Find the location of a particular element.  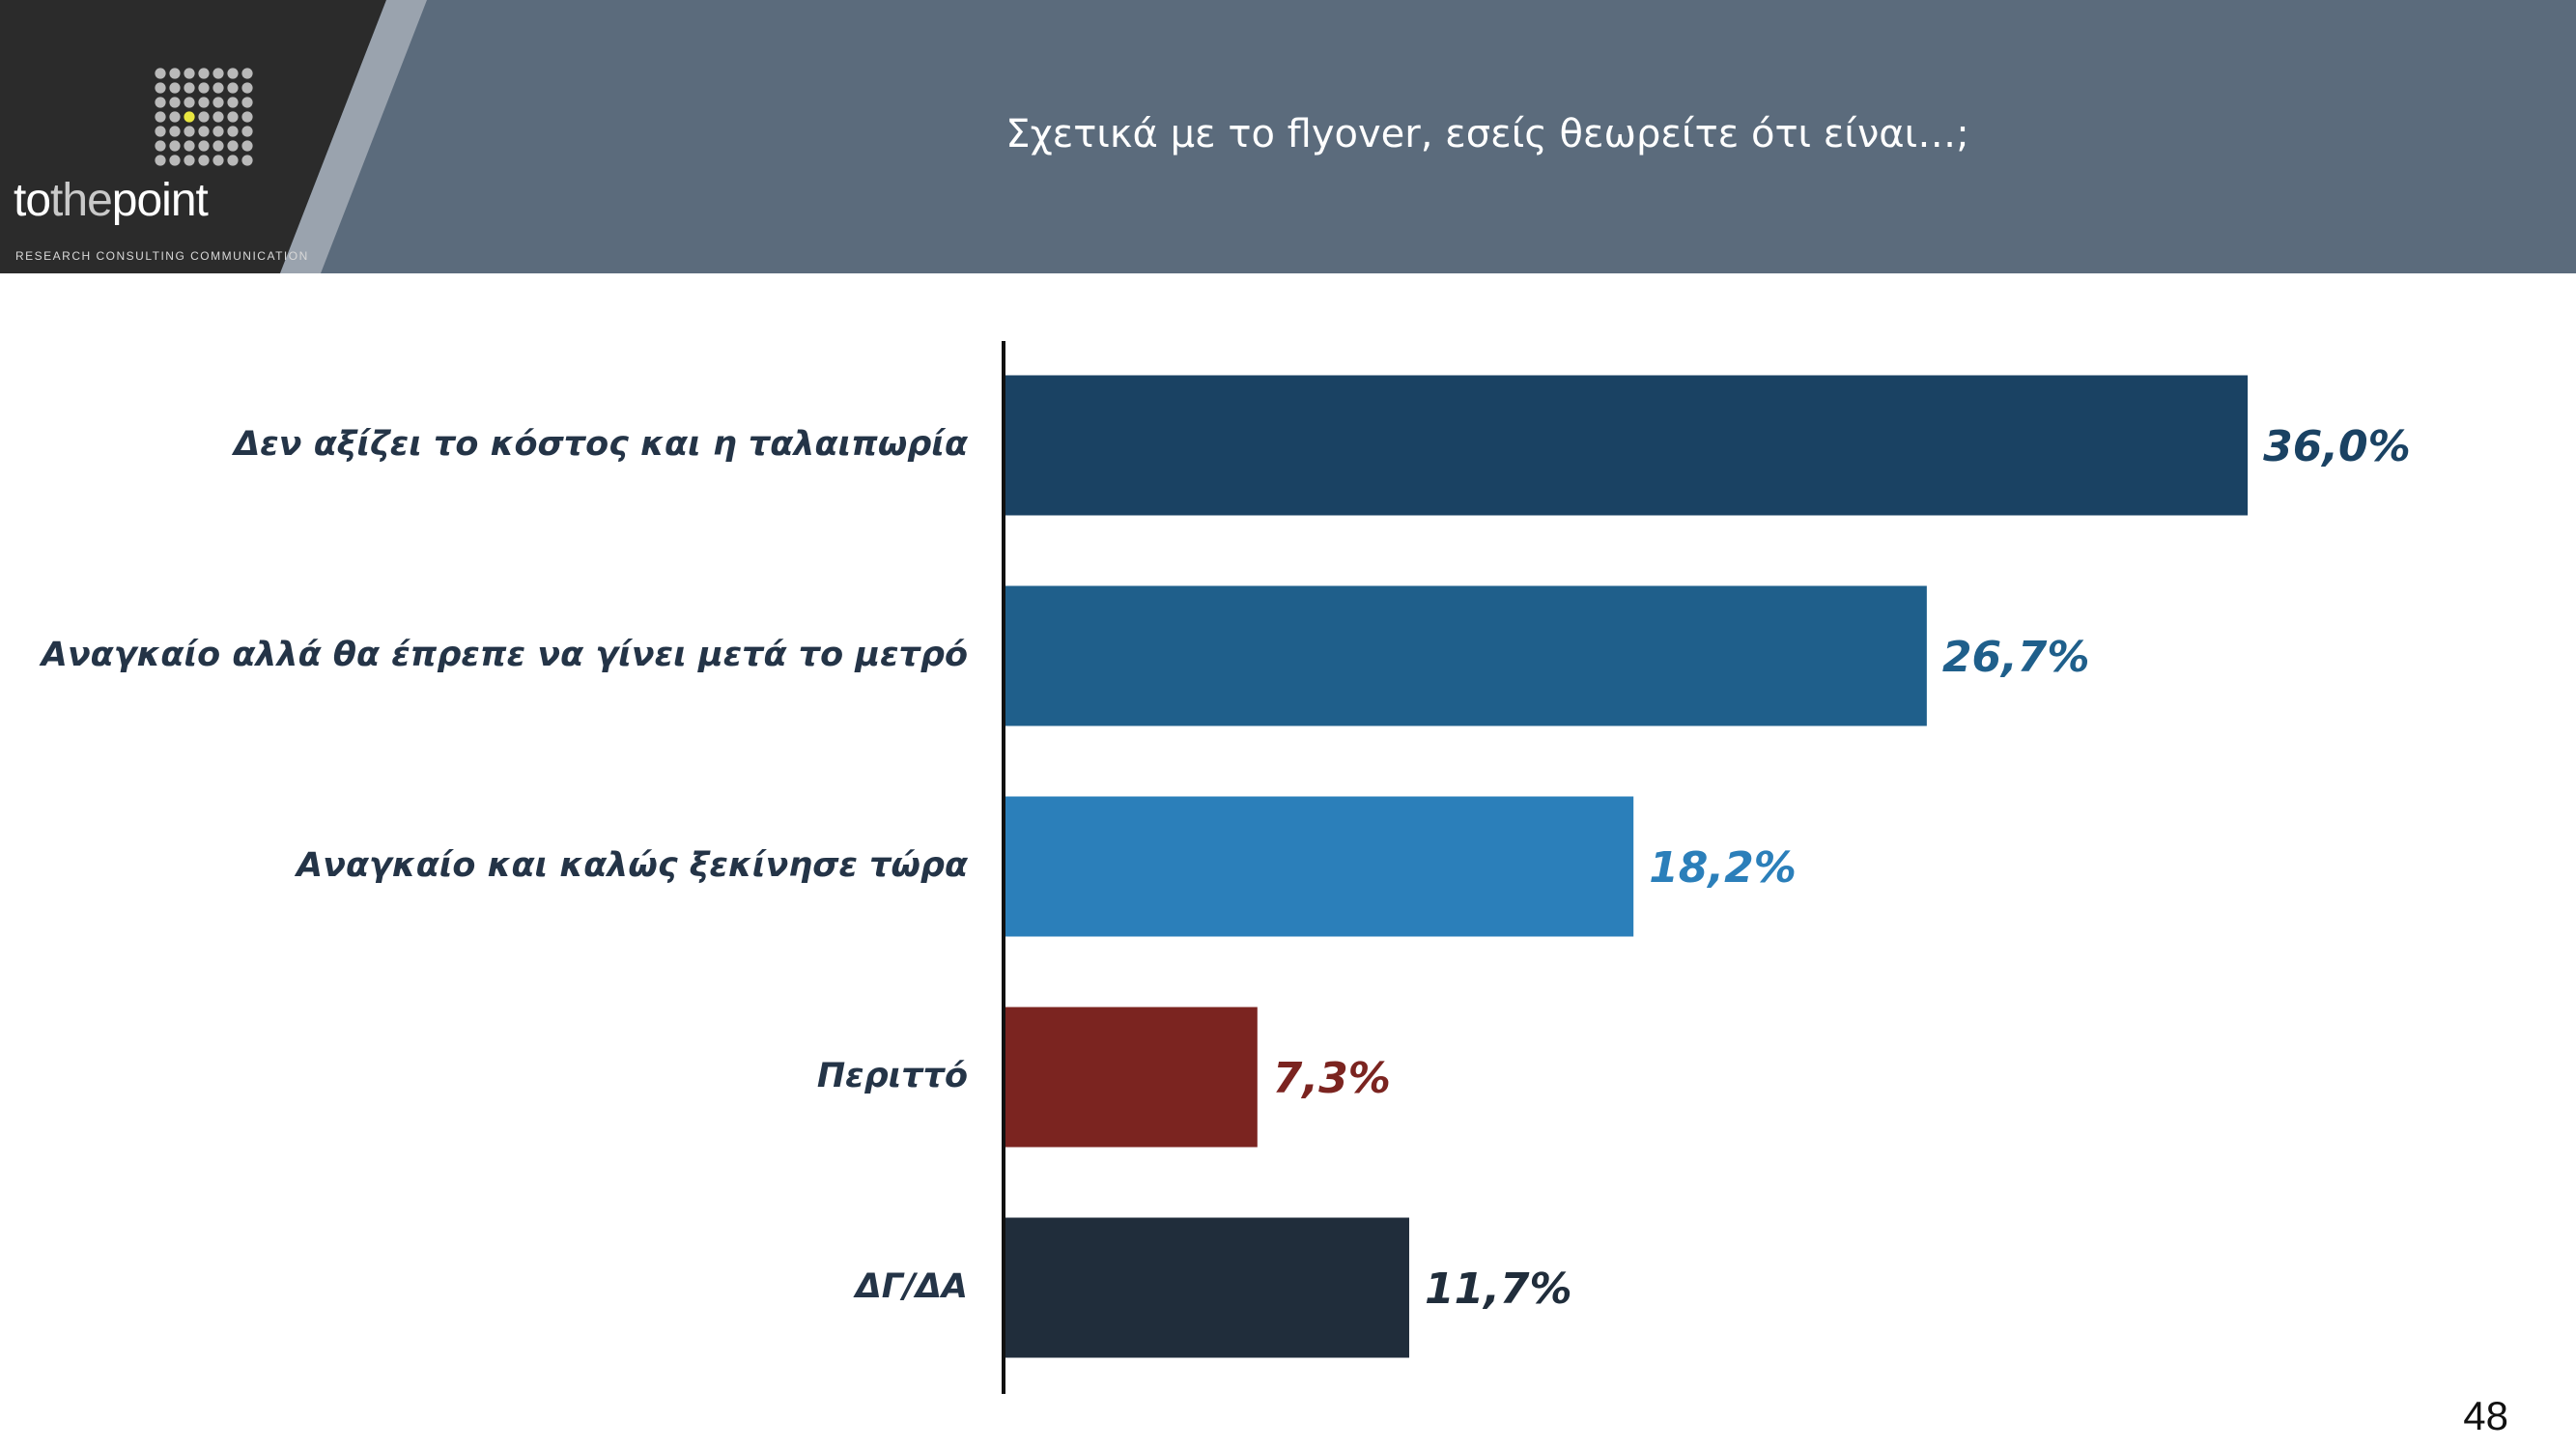

value-label: 11,7% is located at coordinates (1498, 1289).